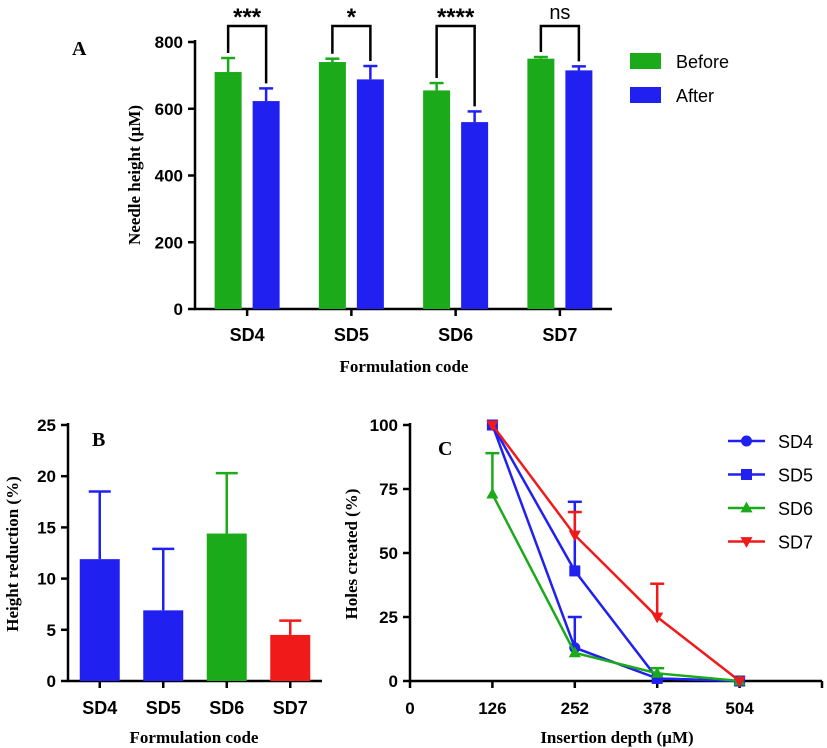  What do you see at coordinates (169, 176) in the screenshot?
I see `panel-a-y-tick-label: 400` at bounding box center [169, 176].